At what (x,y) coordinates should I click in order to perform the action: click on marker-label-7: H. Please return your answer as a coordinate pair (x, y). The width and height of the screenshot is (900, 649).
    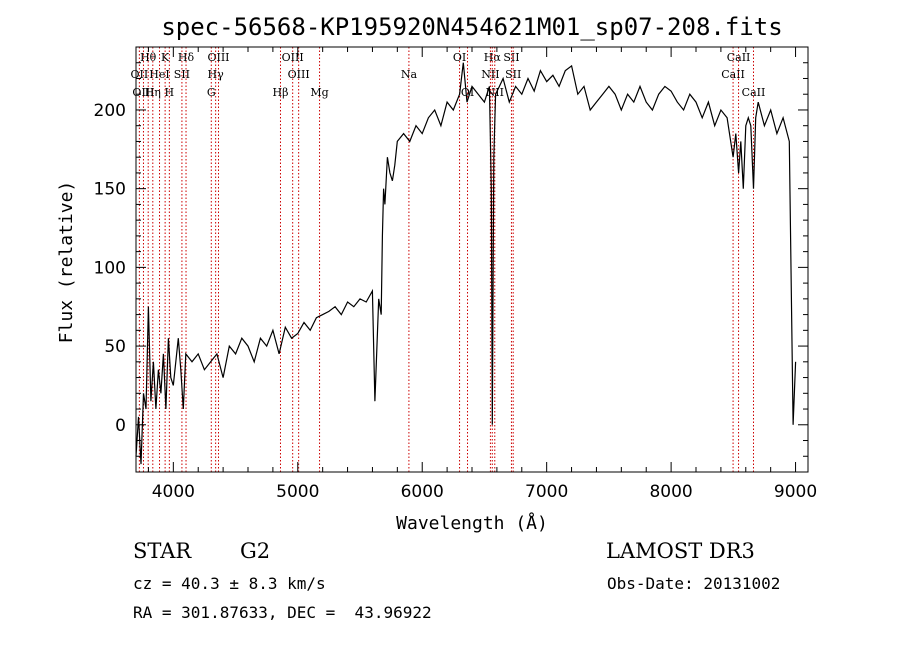
    Looking at the image, I should click on (170, 92).